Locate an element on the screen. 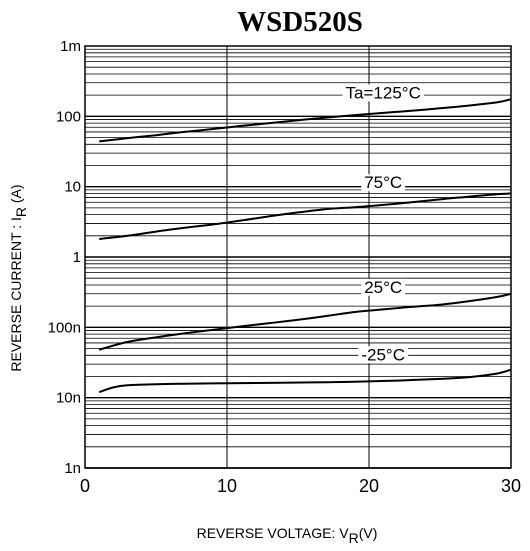 The width and height of the screenshot is (530, 551). curve-labels: Ta=125°C 75°C 25°C -25°C is located at coordinates (383, 223).